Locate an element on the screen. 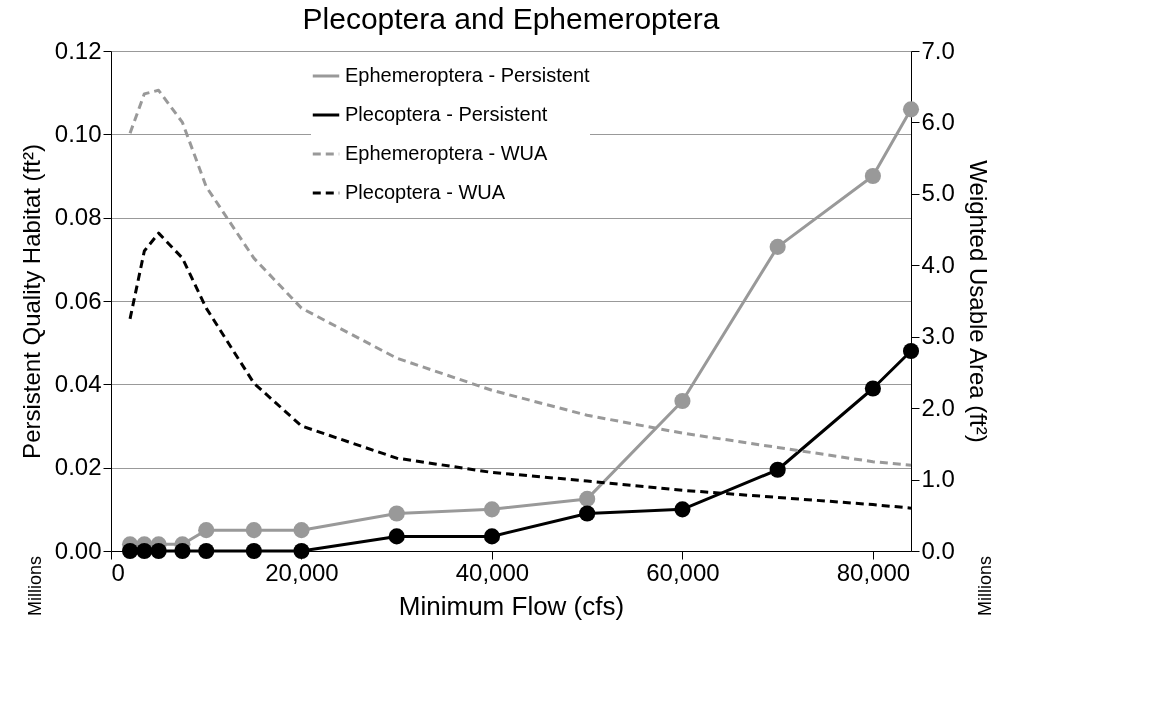  y-tick-label: 0.06 is located at coordinates (78, 300).